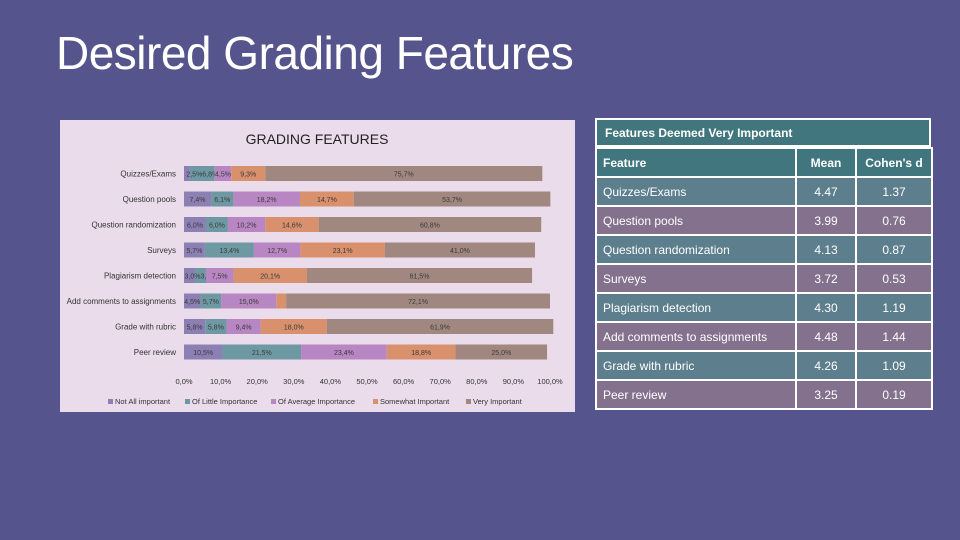 The width and height of the screenshot is (960, 540). I want to click on data-label: 15,0%, so click(249, 302).